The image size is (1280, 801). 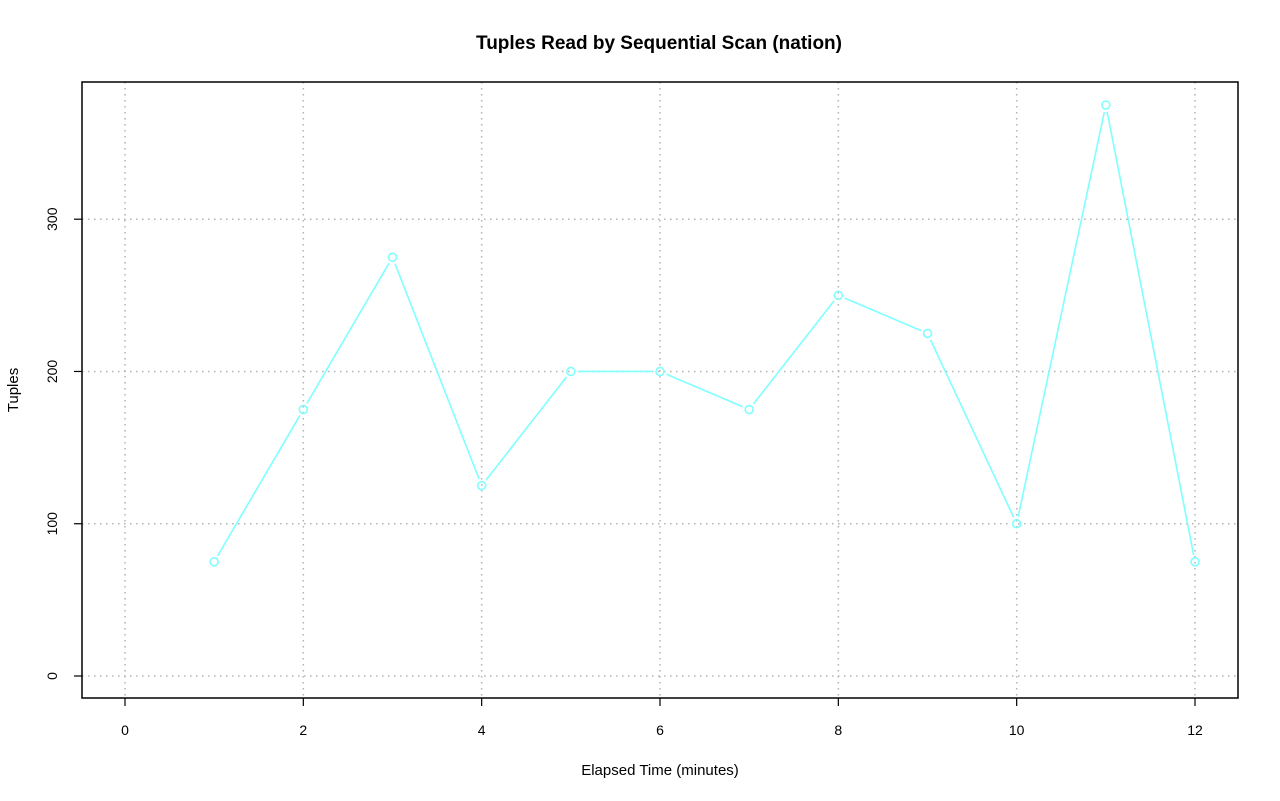 What do you see at coordinates (659, 43) in the screenshot?
I see `chart-title: Tuples Read by Sequential Scan (nation)` at bounding box center [659, 43].